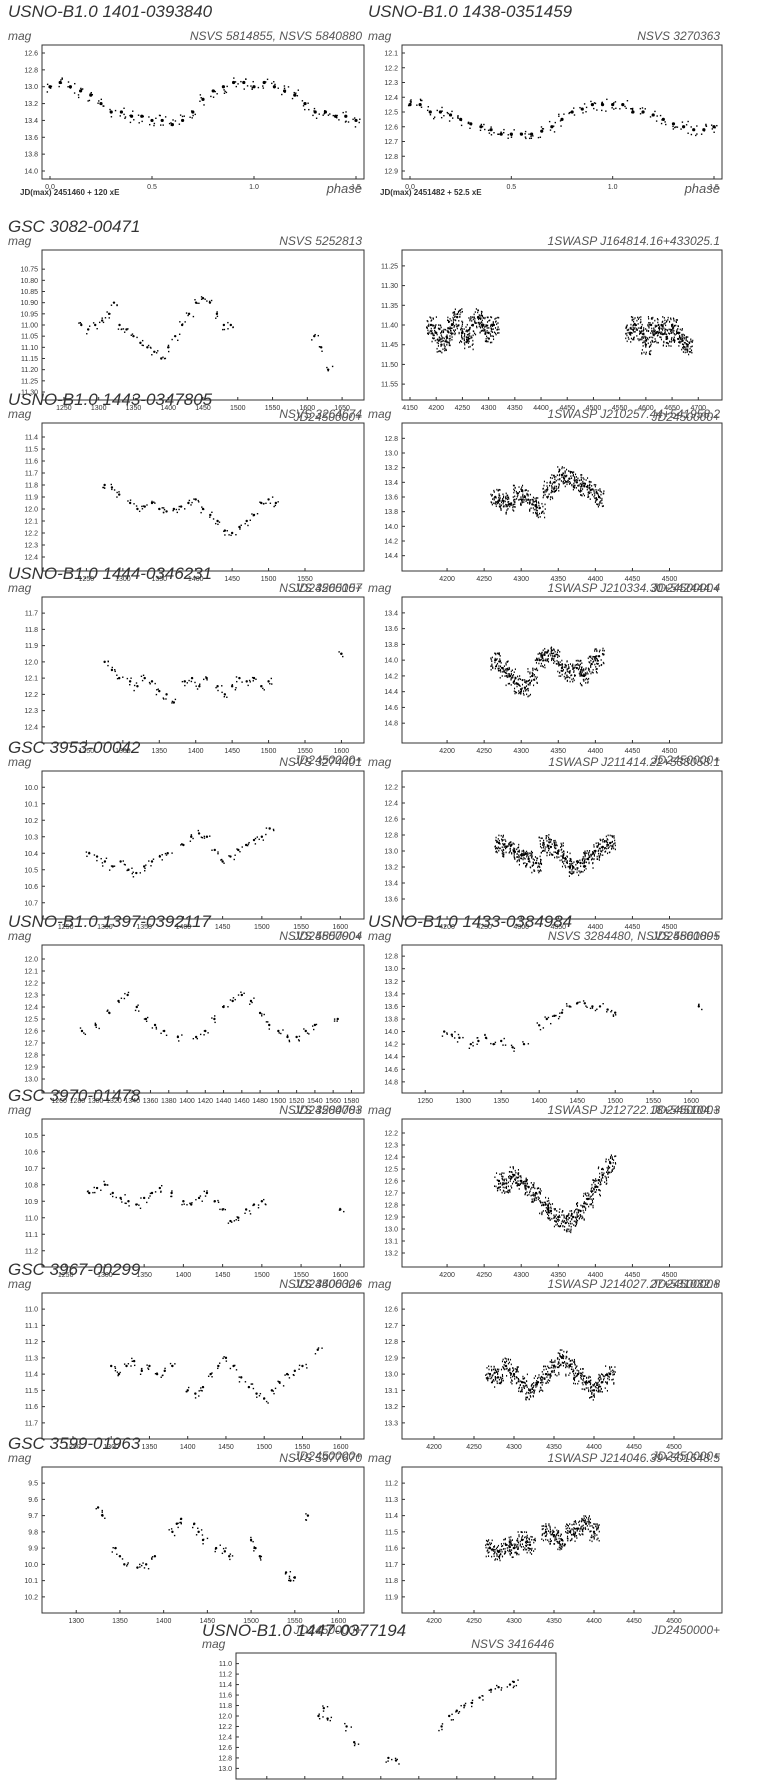 This screenshot has width=772, height=1782. What do you see at coordinates (678, 36) in the screenshot?
I see `chart-source-label: NSVS 3270363` at bounding box center [678, 36].